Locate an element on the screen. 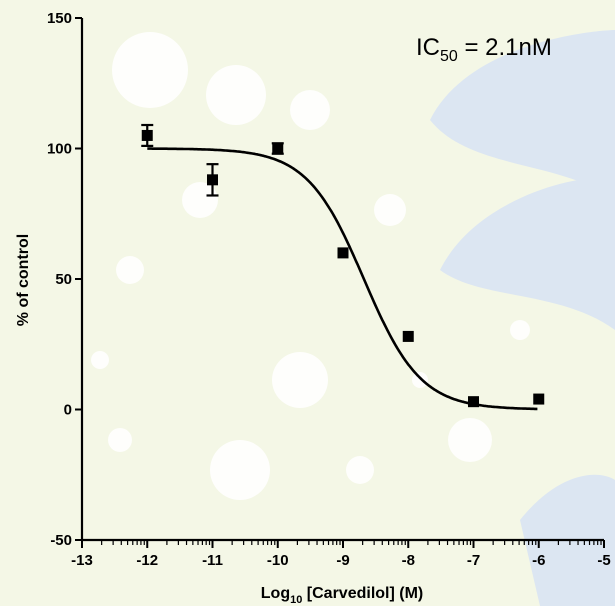  y-tick-label: 50 is located at coordinates (63, 279).